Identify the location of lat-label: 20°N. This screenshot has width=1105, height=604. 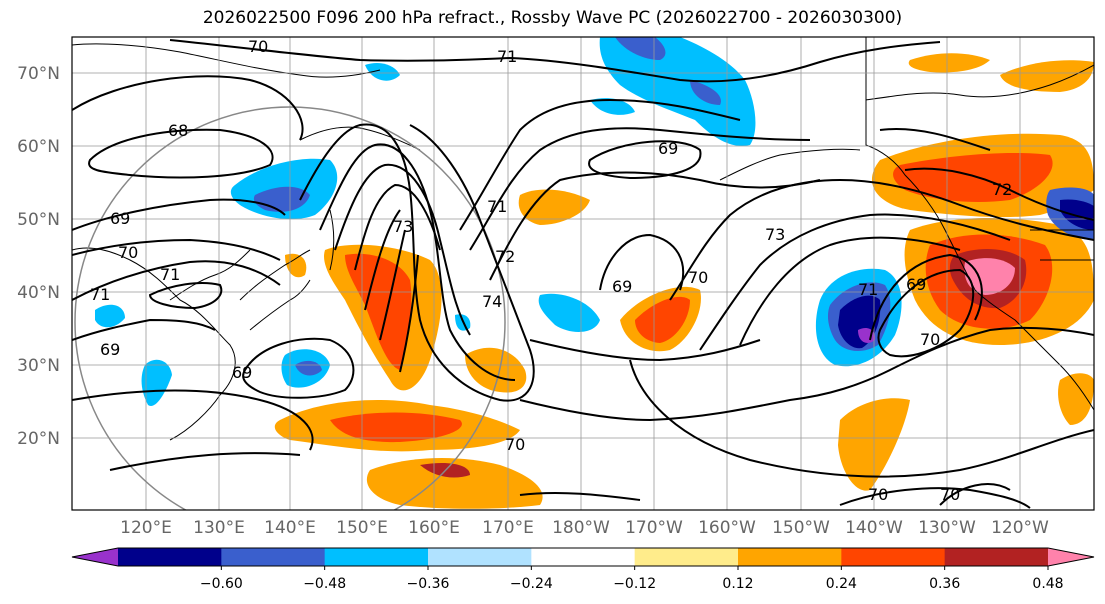
(38, 439).